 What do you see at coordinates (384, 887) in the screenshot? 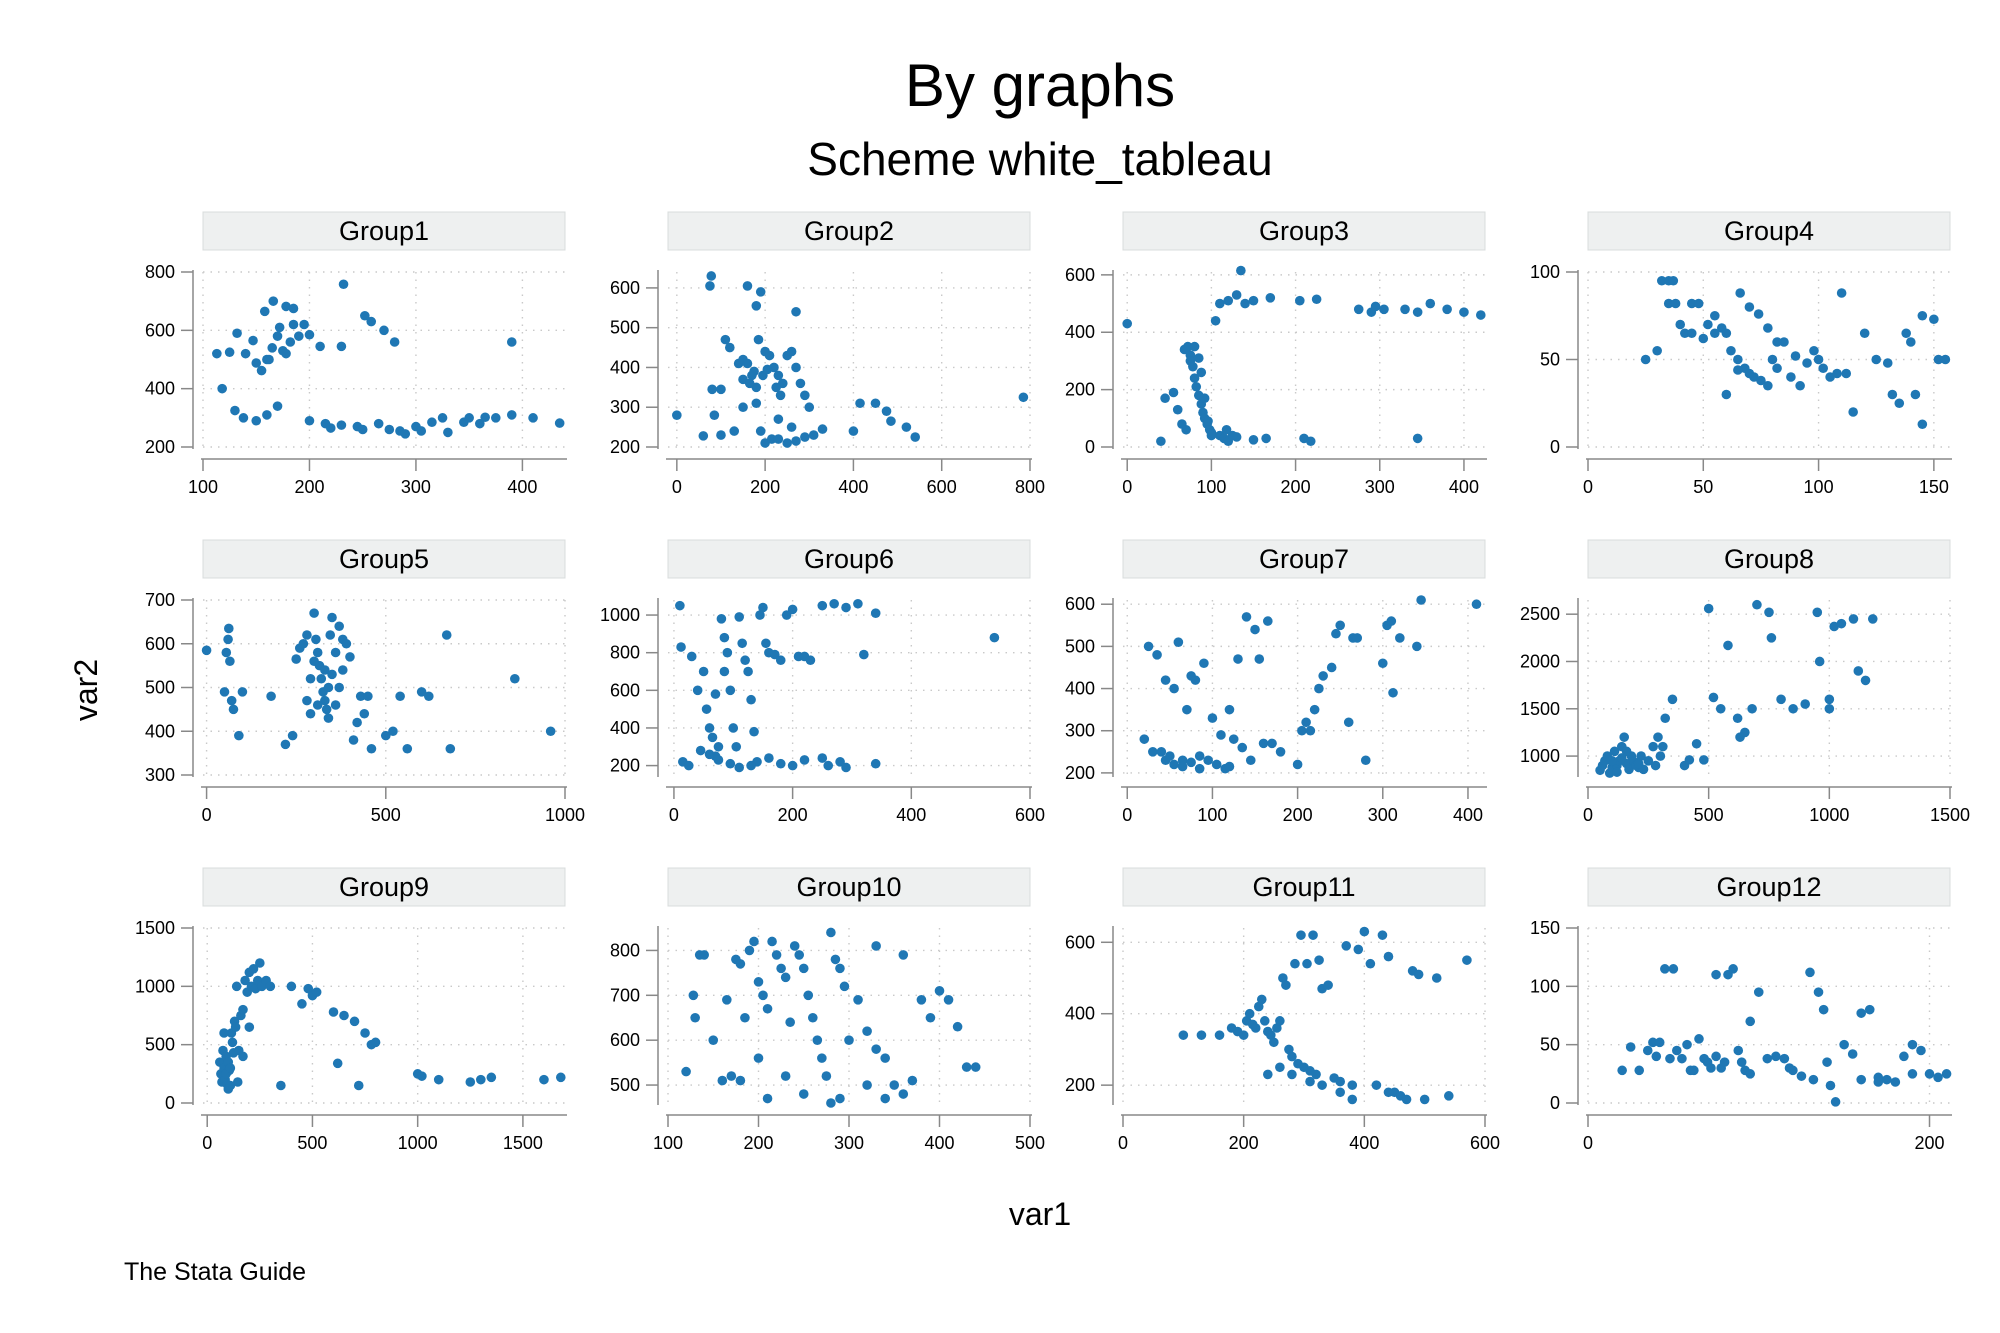
I see `panel-strip` at bounding box center [384, 887].